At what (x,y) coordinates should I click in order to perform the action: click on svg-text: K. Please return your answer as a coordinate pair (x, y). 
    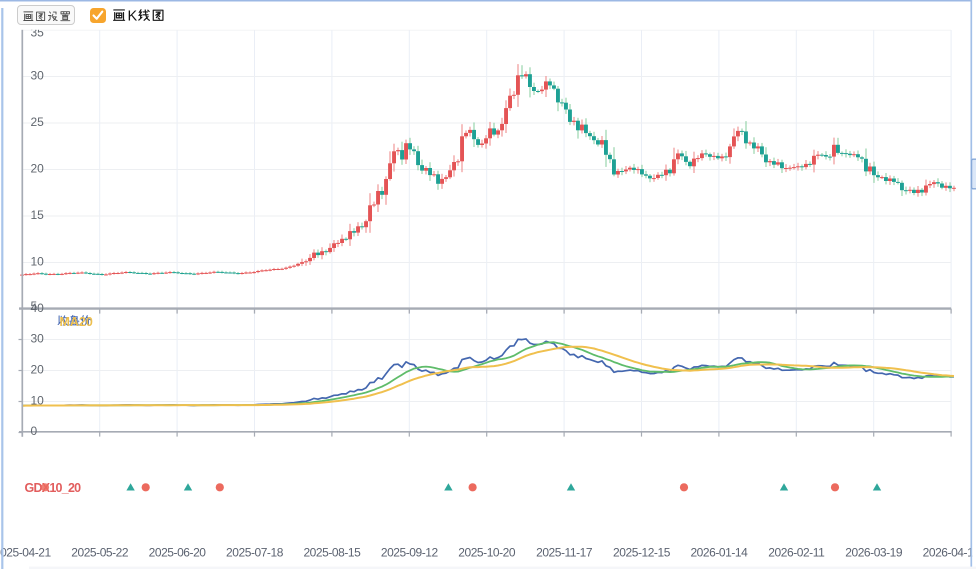
    Looking at the image, I should click on (133, 16).